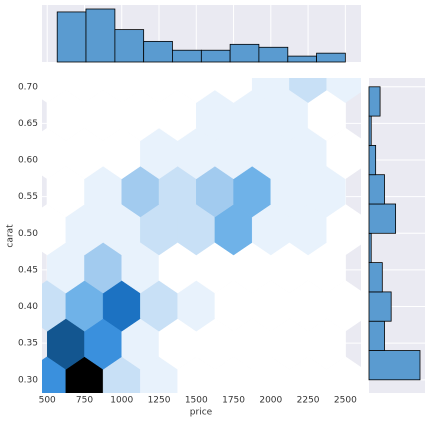 Image resolution: width=430 pixels, height=424 pixels. Describe the element at coordinates (28, 197) in the screenshot. I see `y-tick-label: 0.55` at that location.